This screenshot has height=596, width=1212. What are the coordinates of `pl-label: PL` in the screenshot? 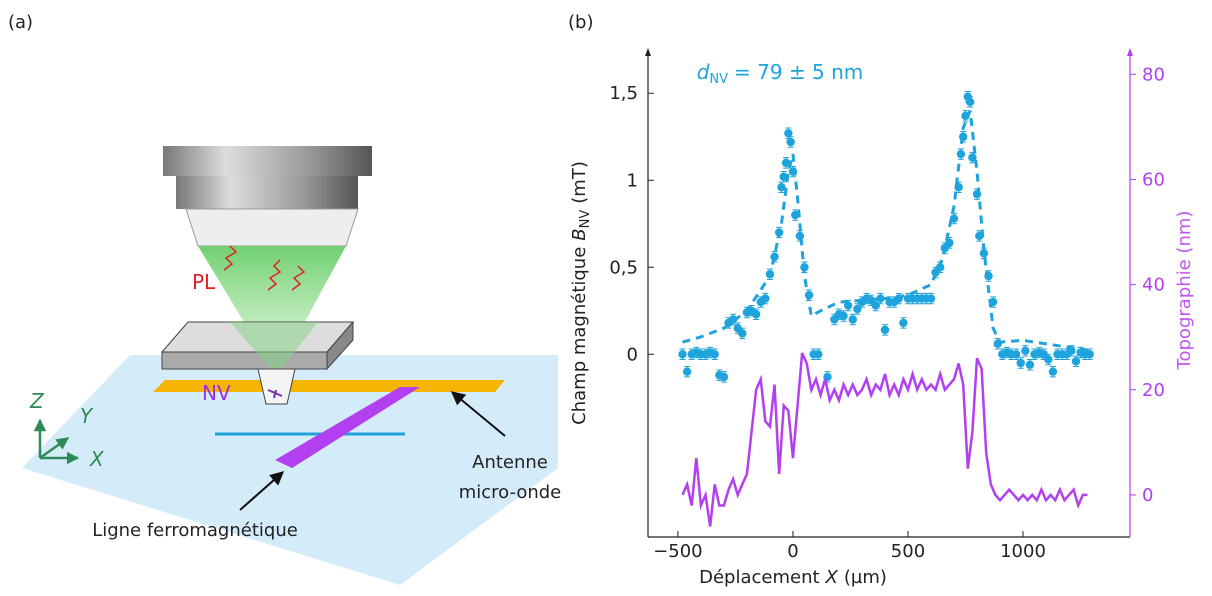 It's located at (204, 282).